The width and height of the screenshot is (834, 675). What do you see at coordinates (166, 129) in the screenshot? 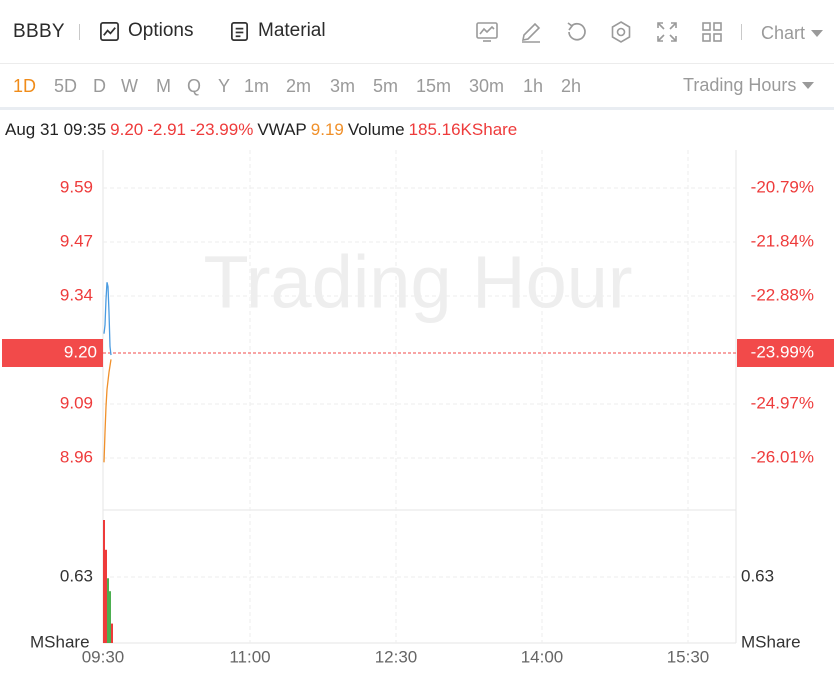
I see `quote-change: -2.91` at bounding box center [166, 129].